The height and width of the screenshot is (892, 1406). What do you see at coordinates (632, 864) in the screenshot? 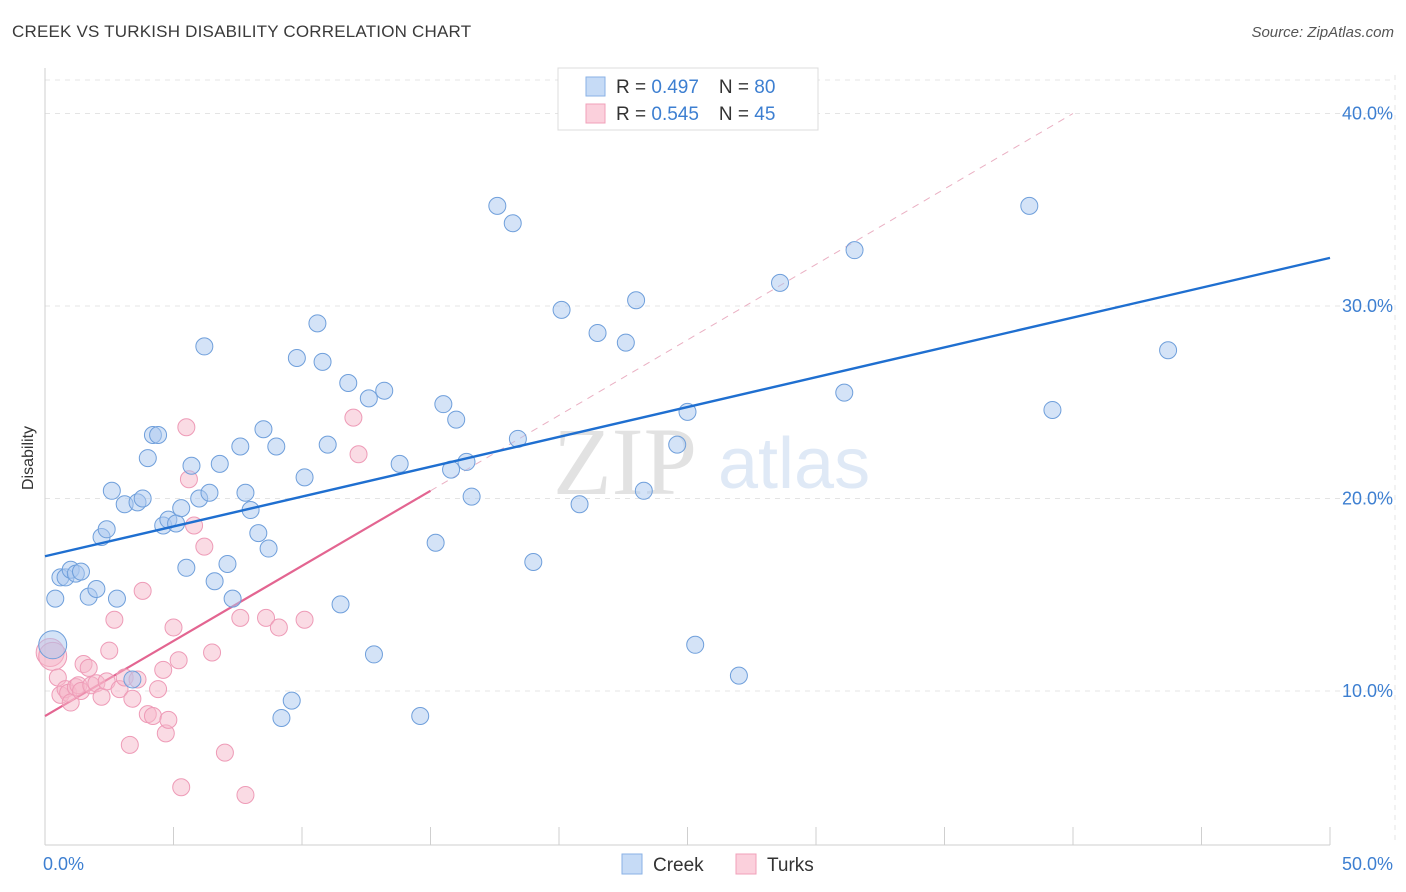
I see `series-legend-swatch-creek` at bounding box center [632, 864].